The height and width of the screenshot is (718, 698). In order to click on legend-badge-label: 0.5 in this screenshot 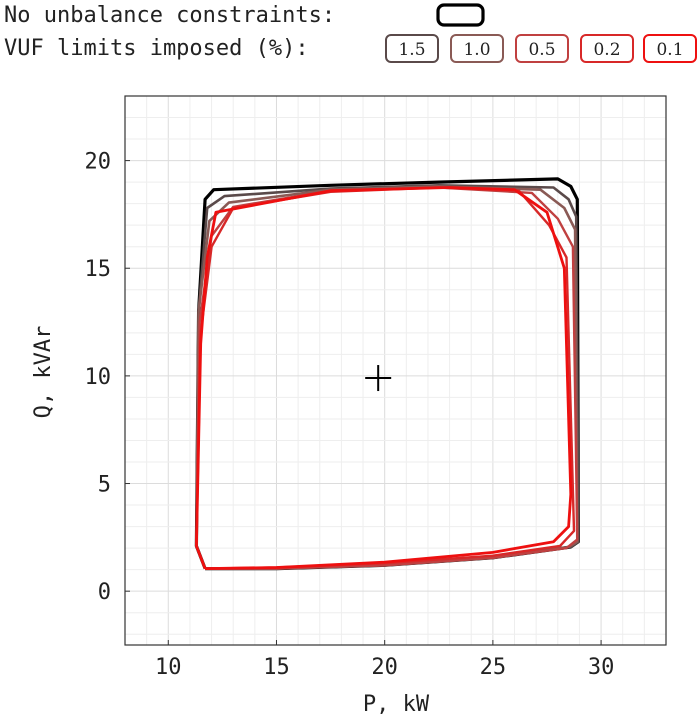, I will do `click(541, 50)`.